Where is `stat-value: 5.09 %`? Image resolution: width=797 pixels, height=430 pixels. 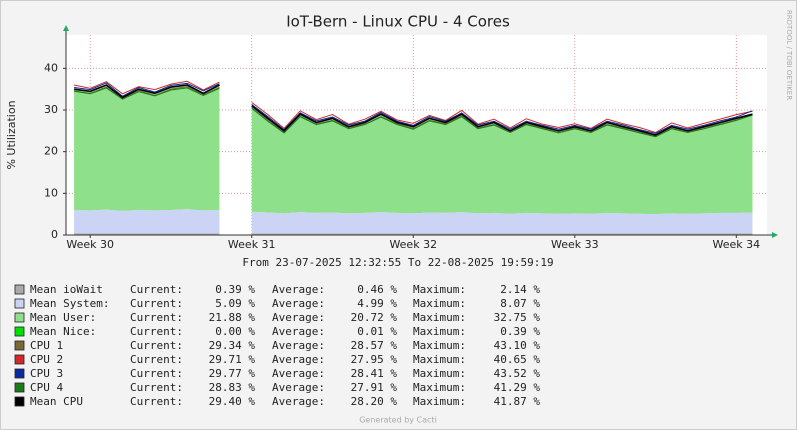
stat-value: 5.09 % is located at coordinates (235, 303).